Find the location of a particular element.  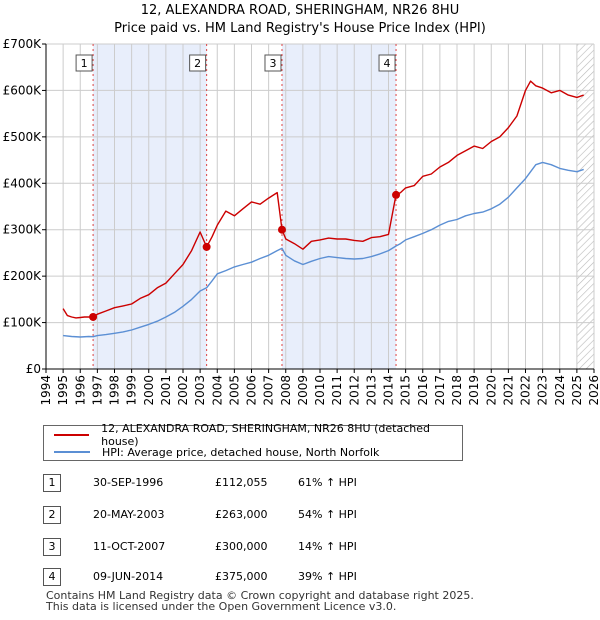

x-tick-label: 2017 is located at coordinates (440, 390).